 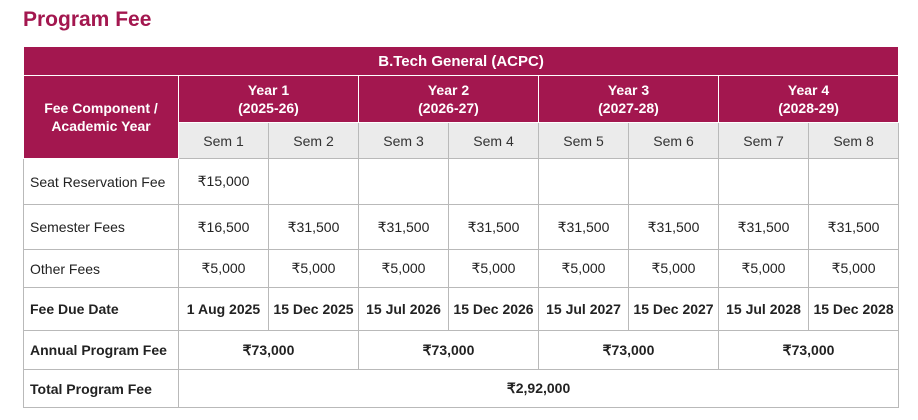 I want to click on table-cell: 1 Aug 2025, so click(x=223, y=309).